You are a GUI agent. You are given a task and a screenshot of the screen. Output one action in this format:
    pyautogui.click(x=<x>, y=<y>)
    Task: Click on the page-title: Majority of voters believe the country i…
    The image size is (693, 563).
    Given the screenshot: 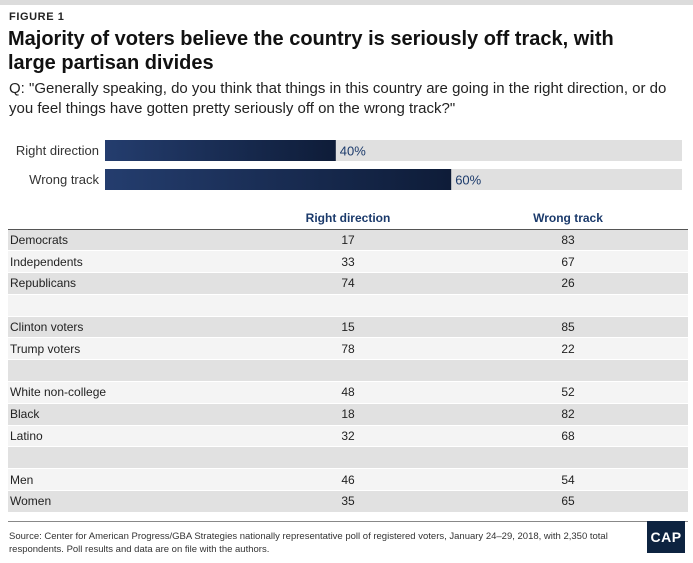 What is the action you would take?
    pyautogui.click(x=311, y=51)
    